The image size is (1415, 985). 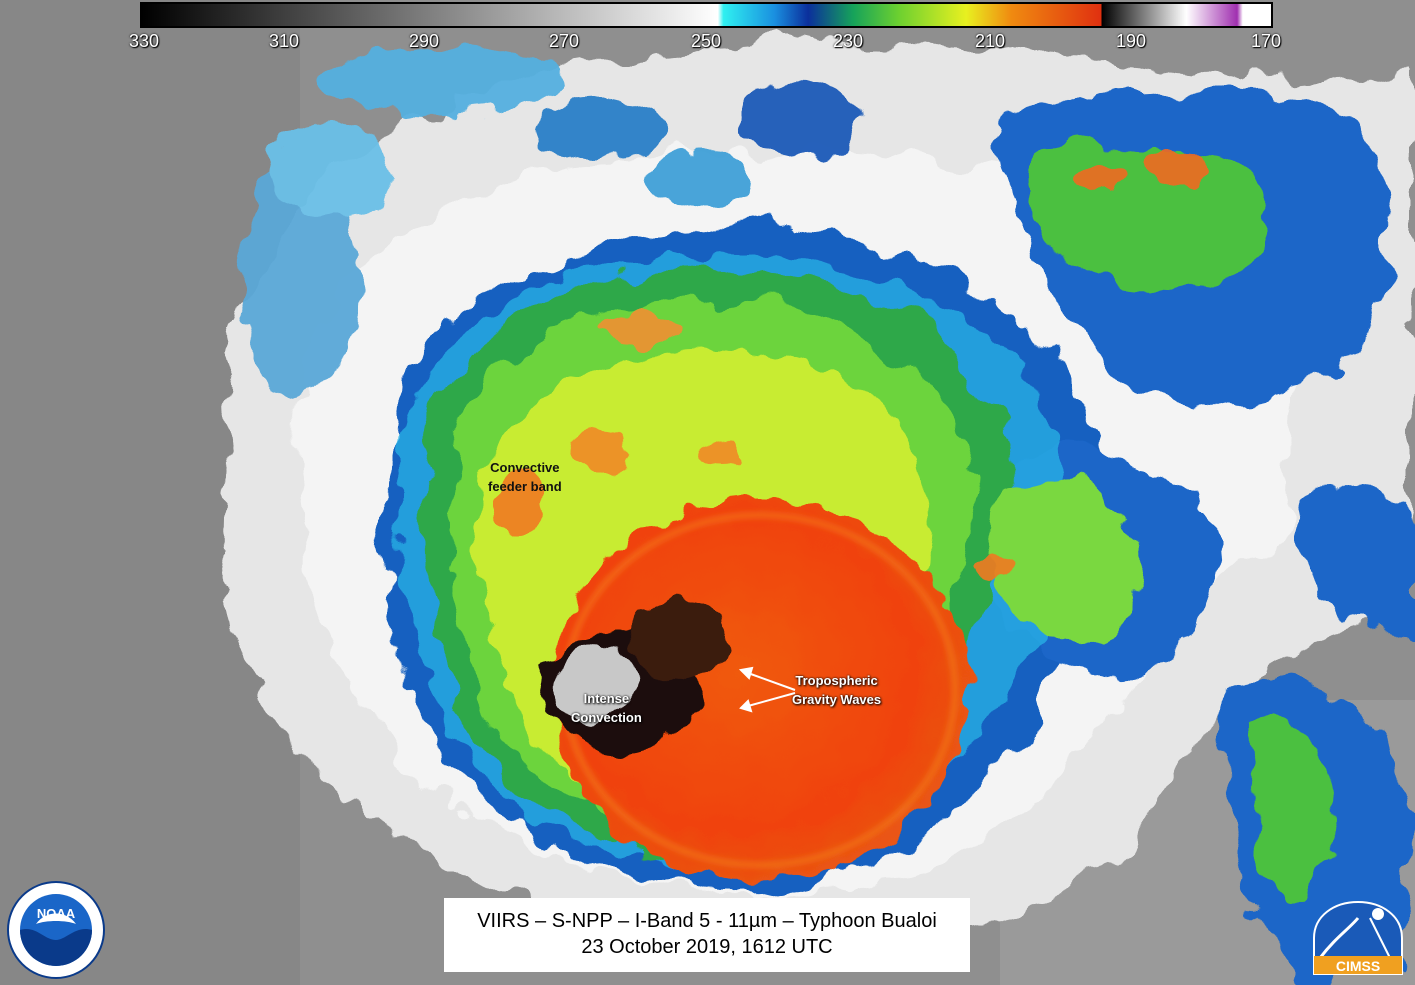 What do you see at coordinates (1358, 937) in the screenshot?
I see `cimss-logo: CIMSS` at bounding box center [1358, 937].